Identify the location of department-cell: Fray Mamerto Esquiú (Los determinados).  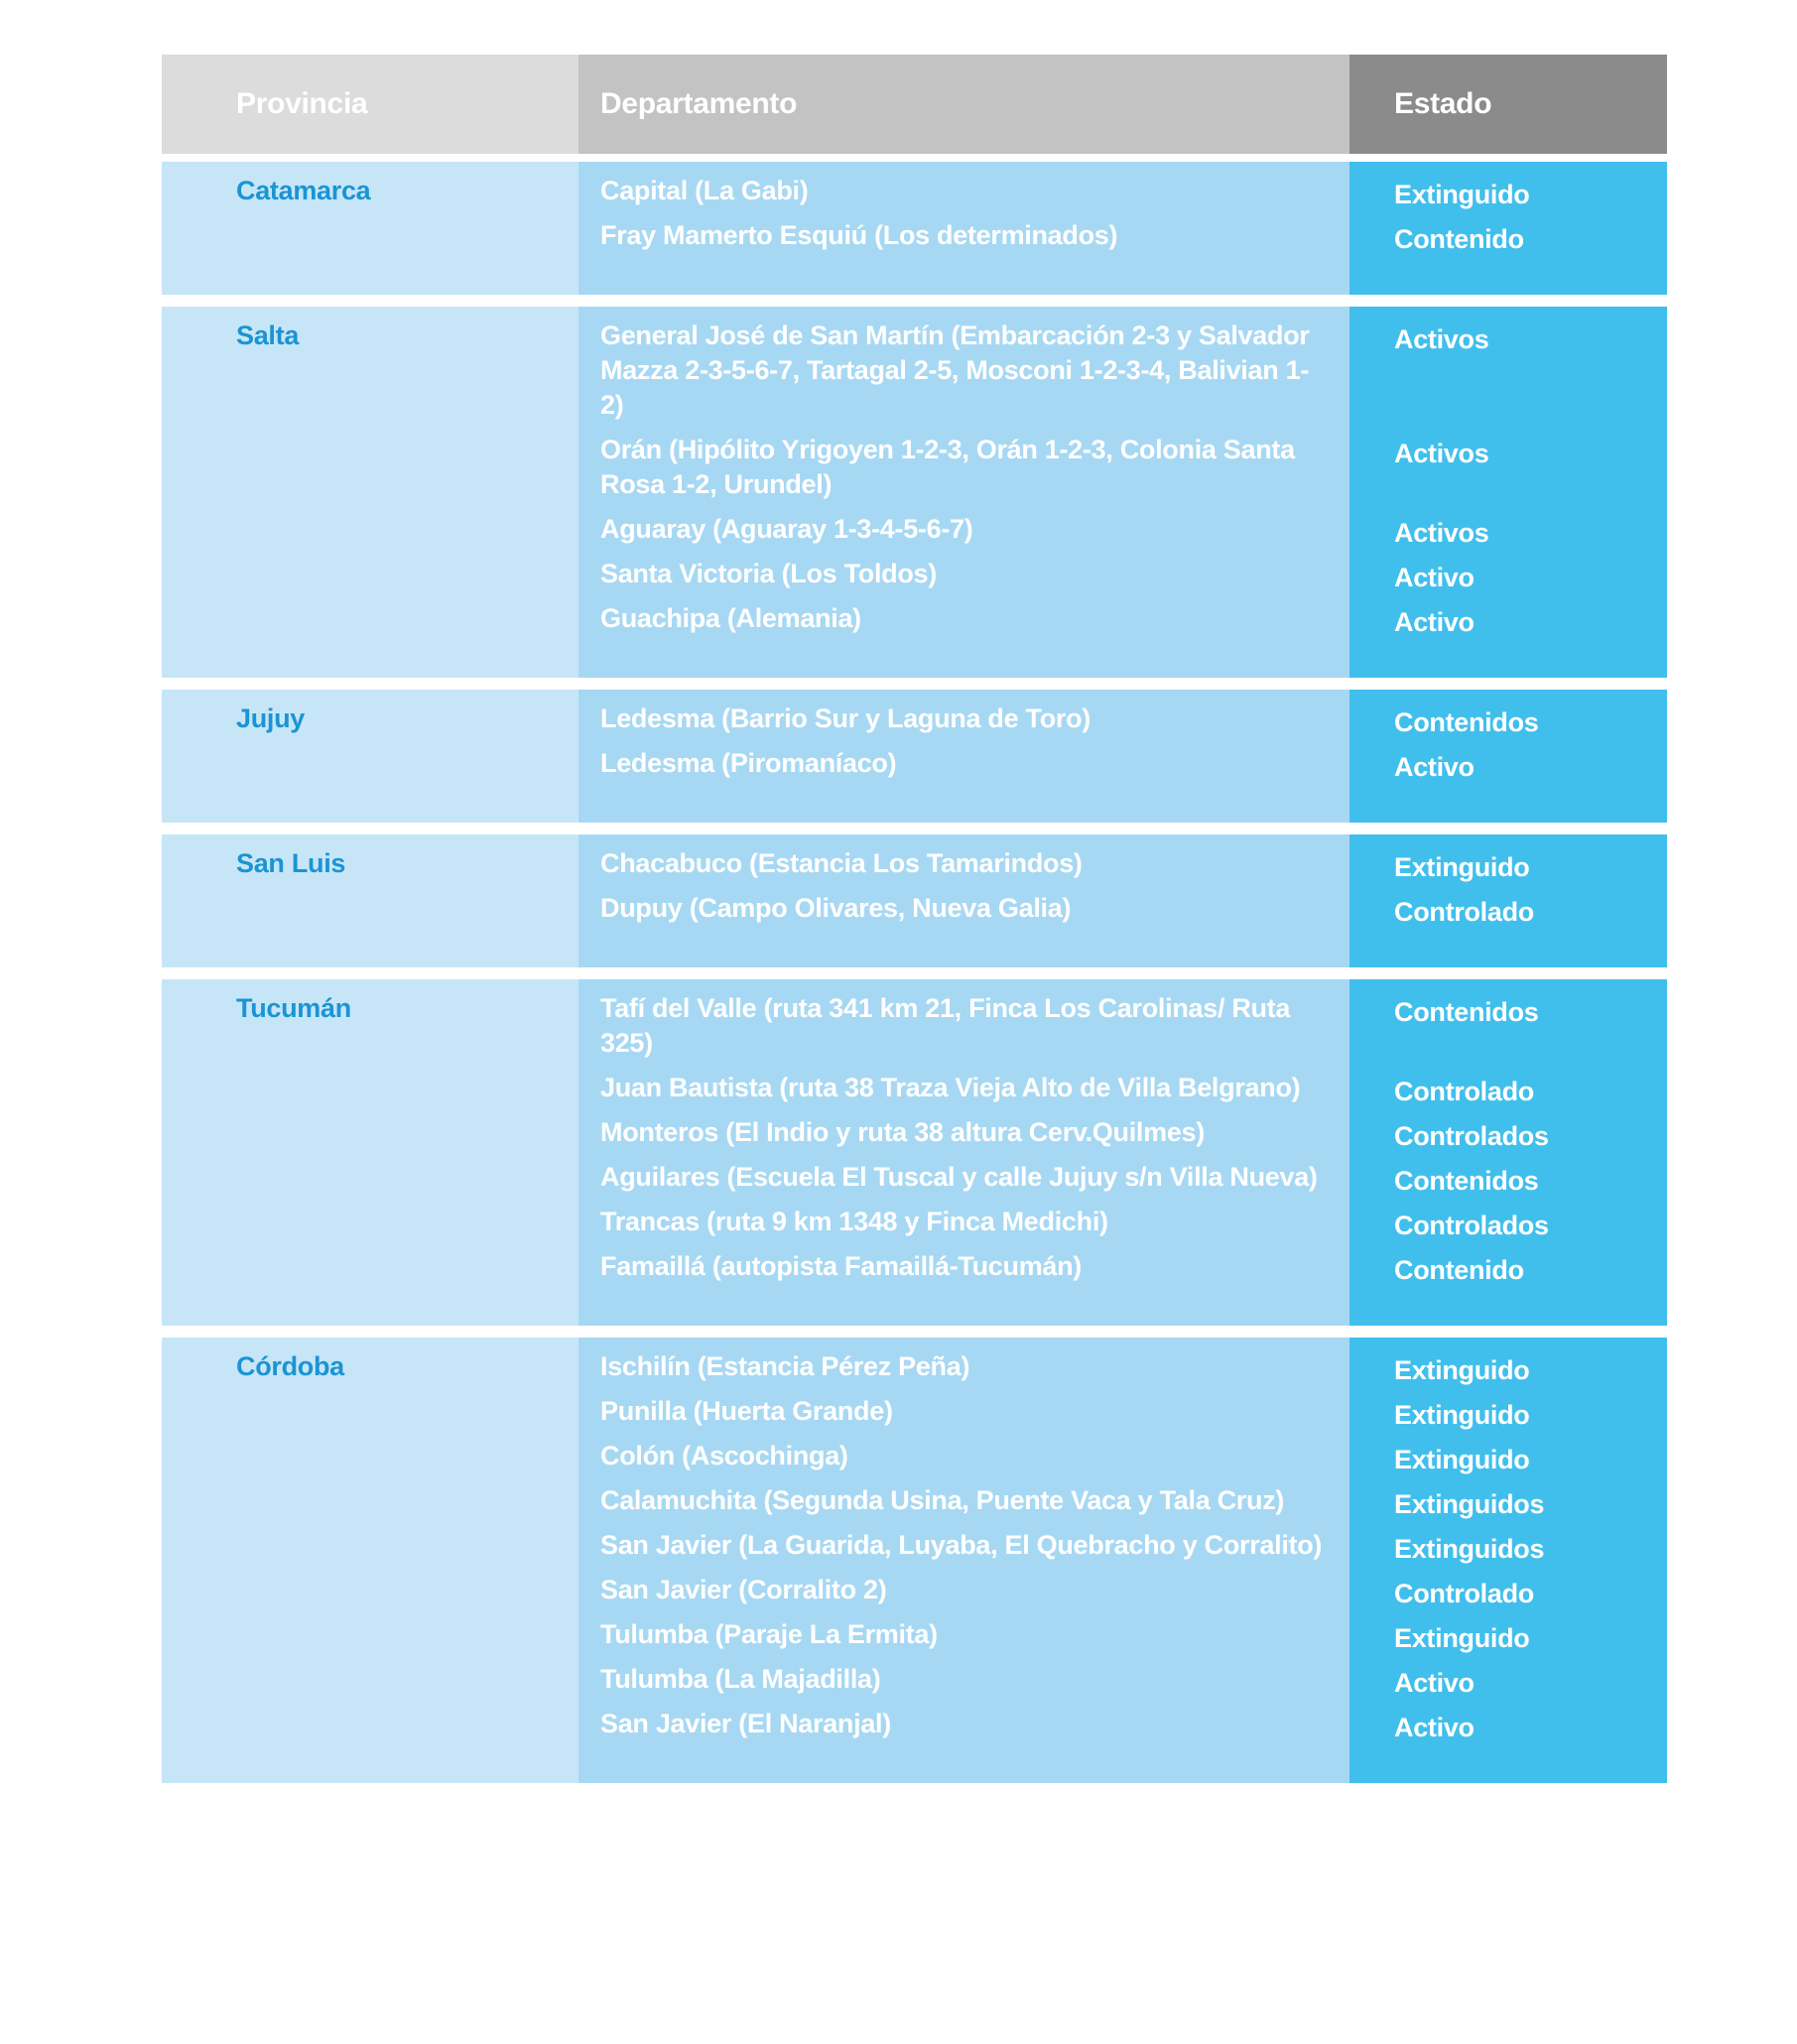
(963, 240).